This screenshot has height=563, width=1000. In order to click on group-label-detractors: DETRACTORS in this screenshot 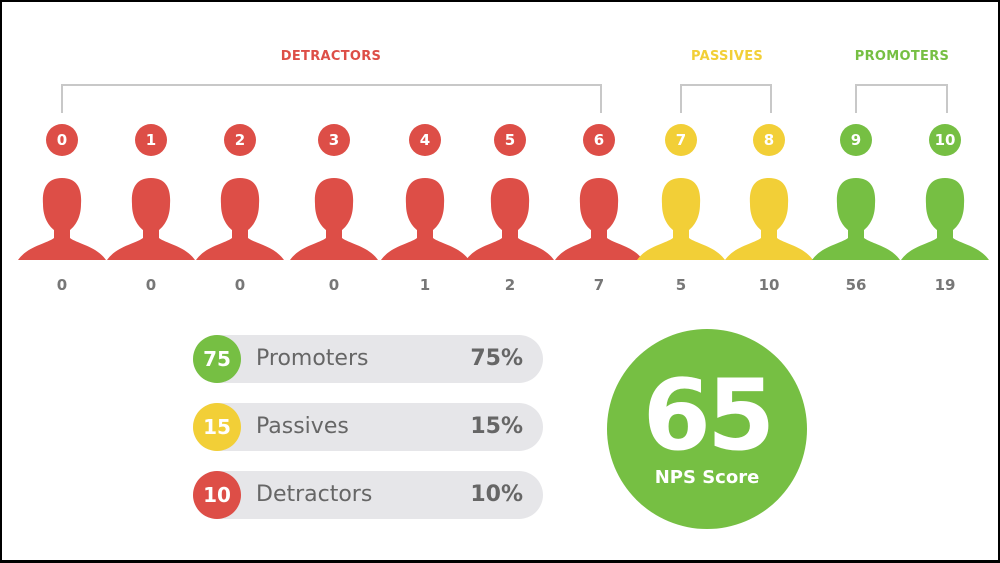, I will do `click(331, 56)`.